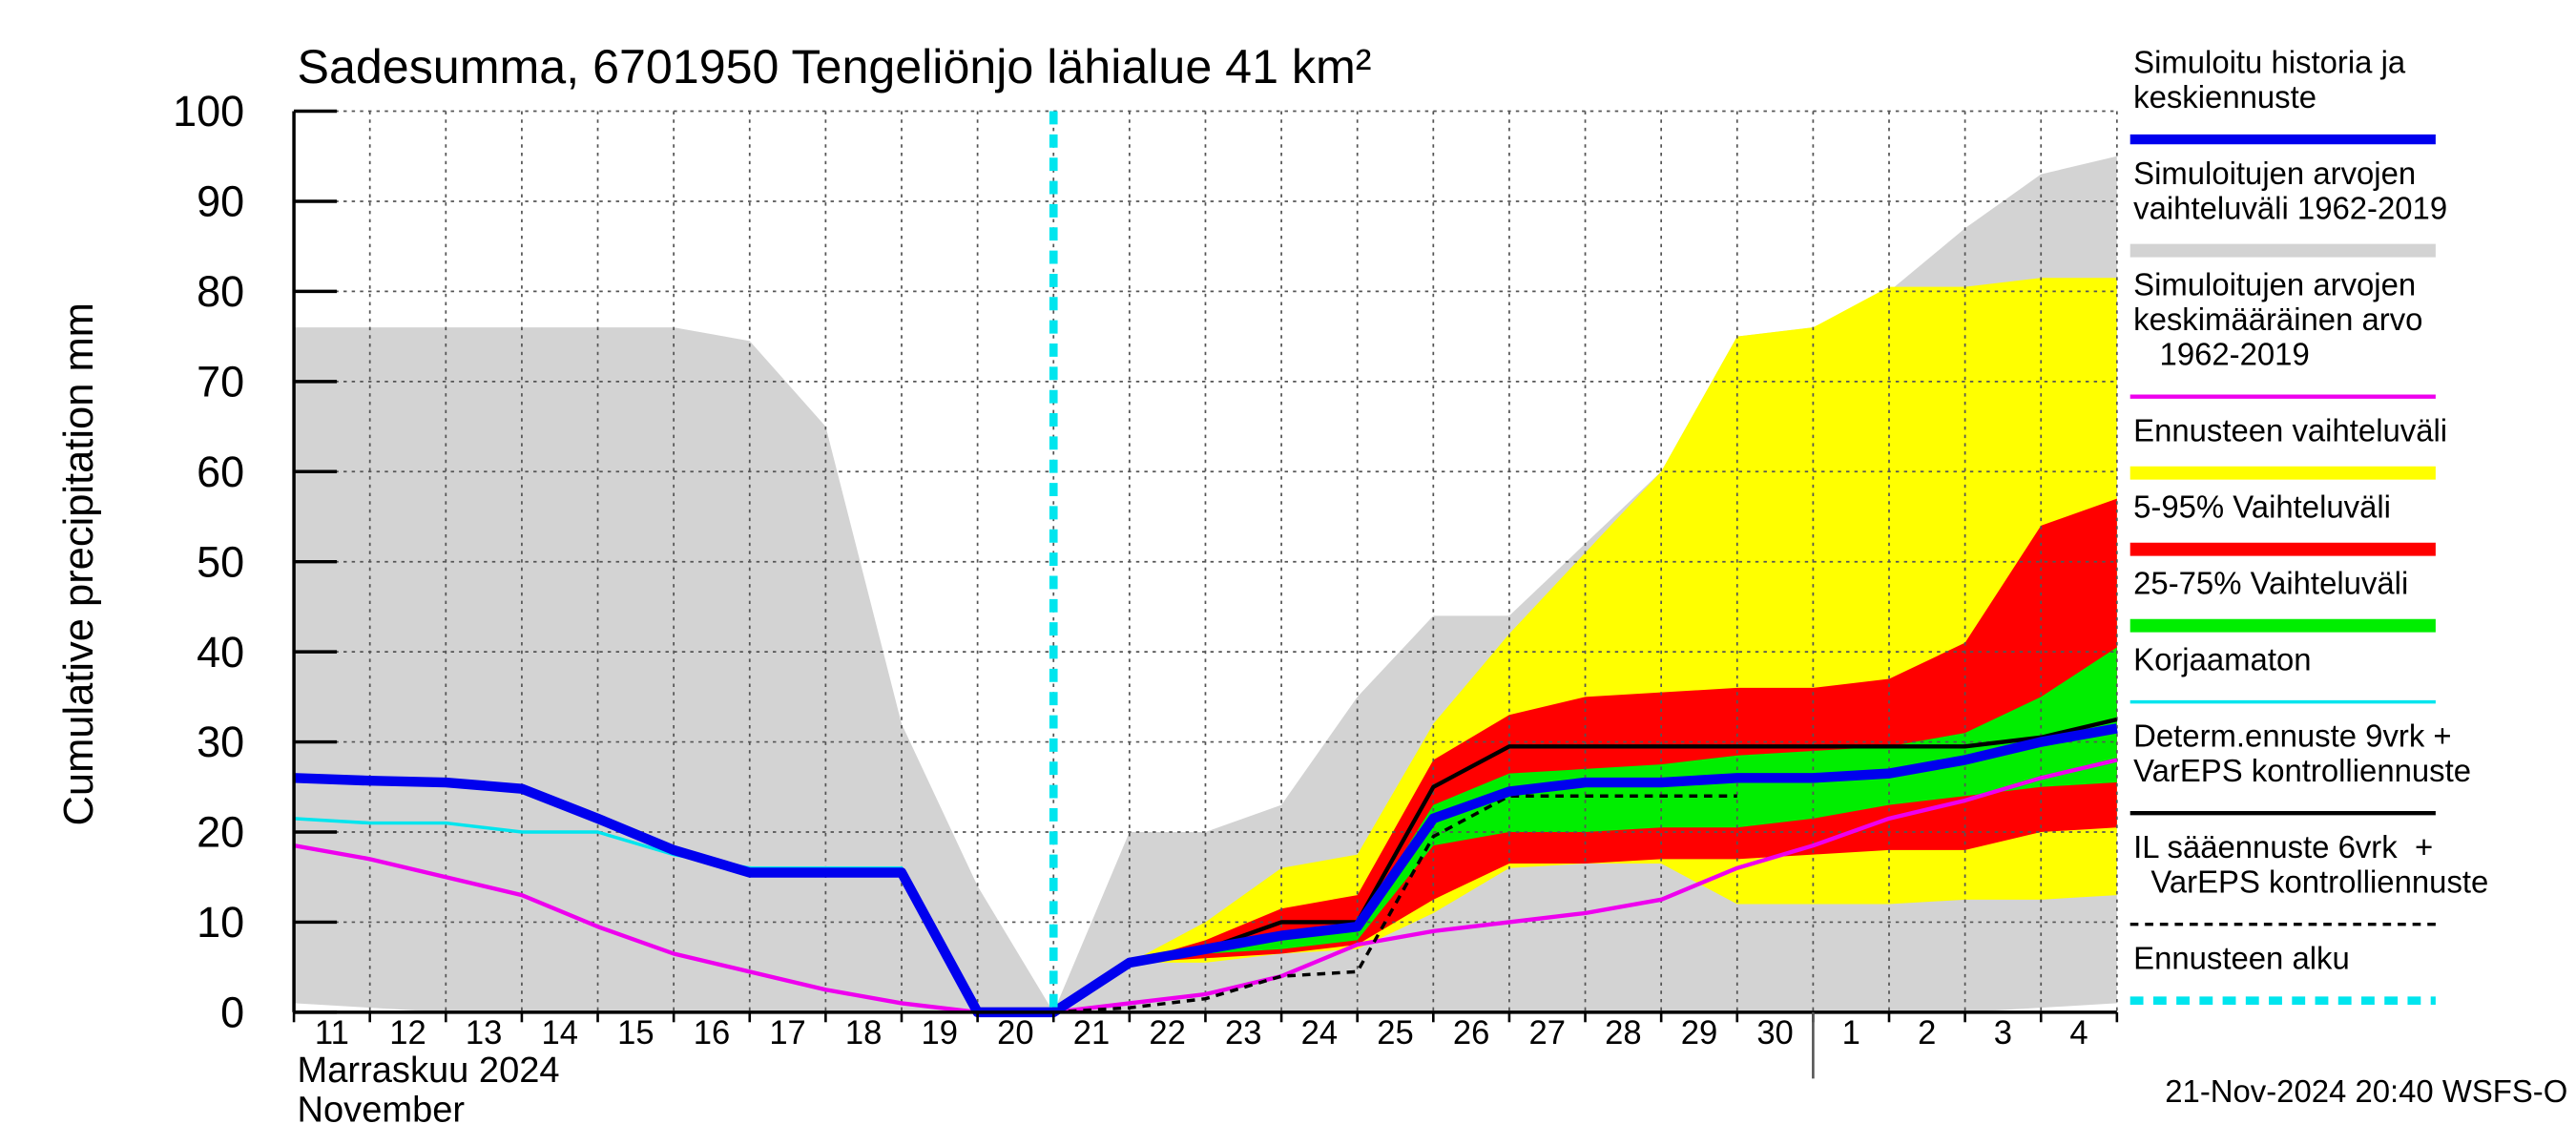  Describe the element at coordinates (220, 381) in the screenshot. I see `y-tick-label: 70` at that location.